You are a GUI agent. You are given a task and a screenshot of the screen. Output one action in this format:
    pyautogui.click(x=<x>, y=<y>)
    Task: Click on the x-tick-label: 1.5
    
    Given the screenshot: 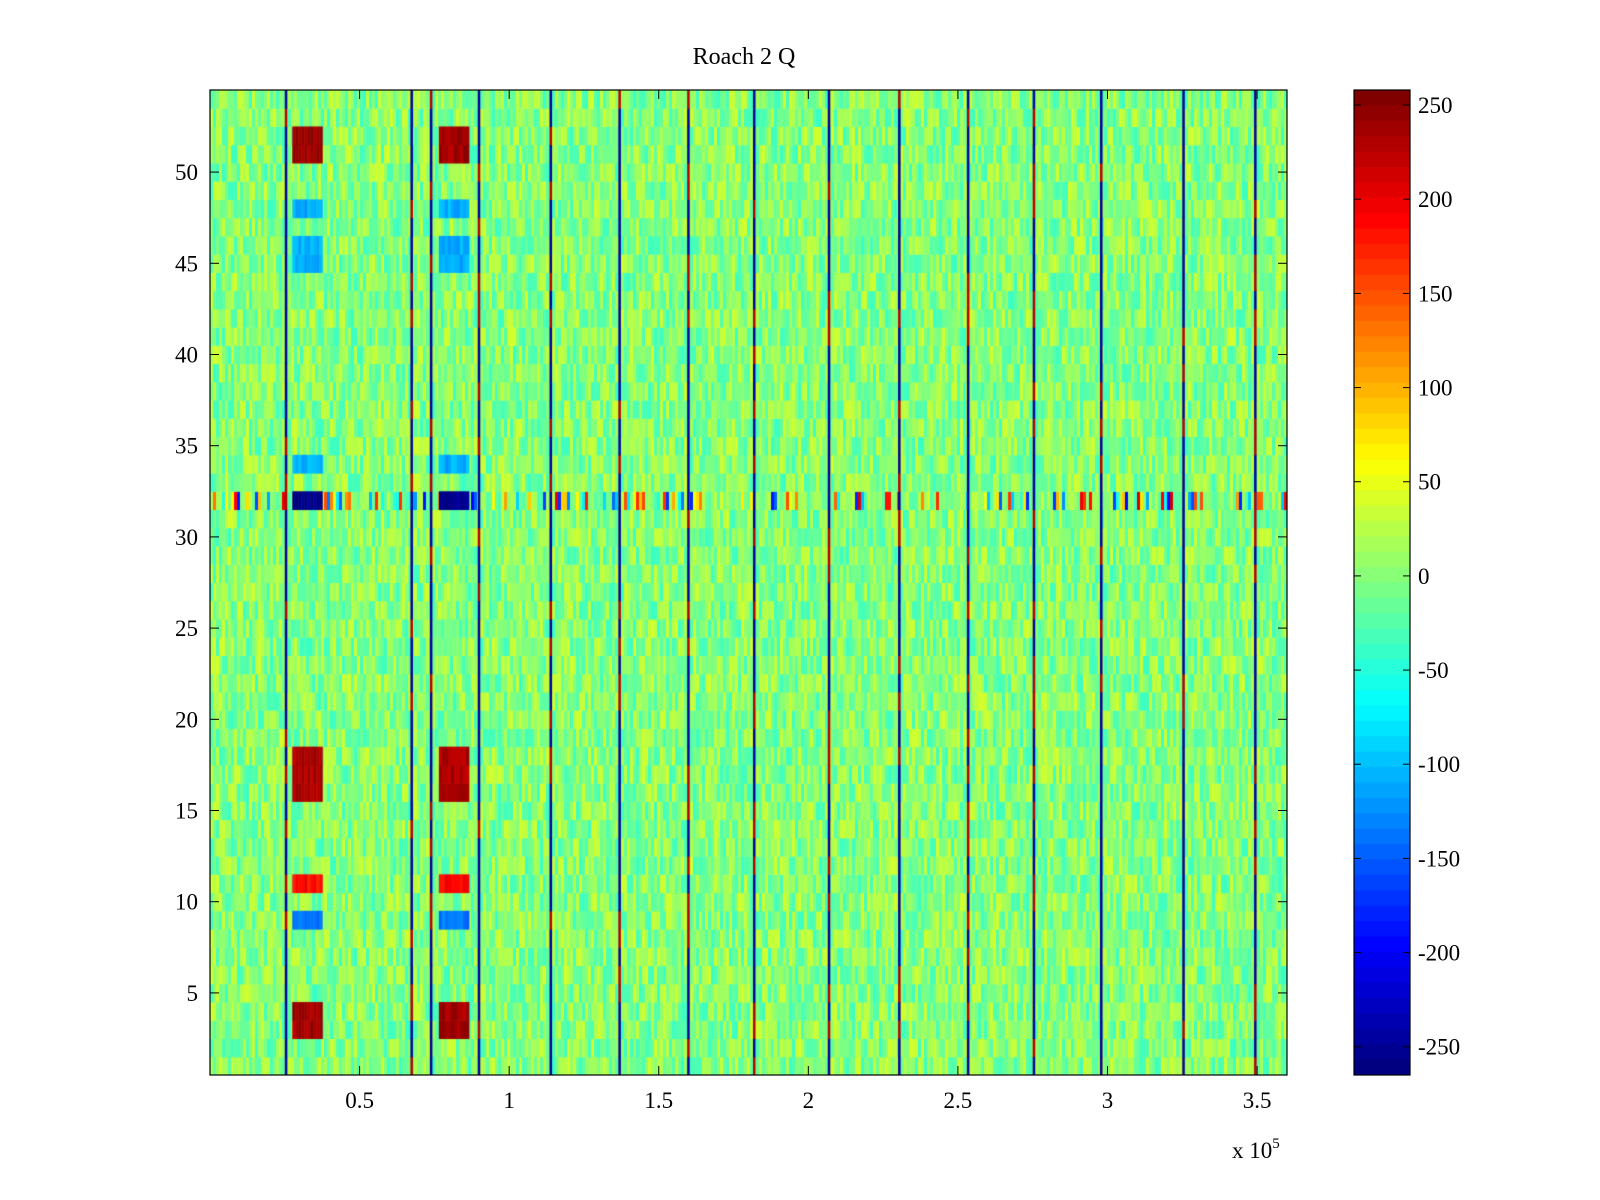 What is the action you would take?
    pyautogui.click(x=658, y=1100)
    